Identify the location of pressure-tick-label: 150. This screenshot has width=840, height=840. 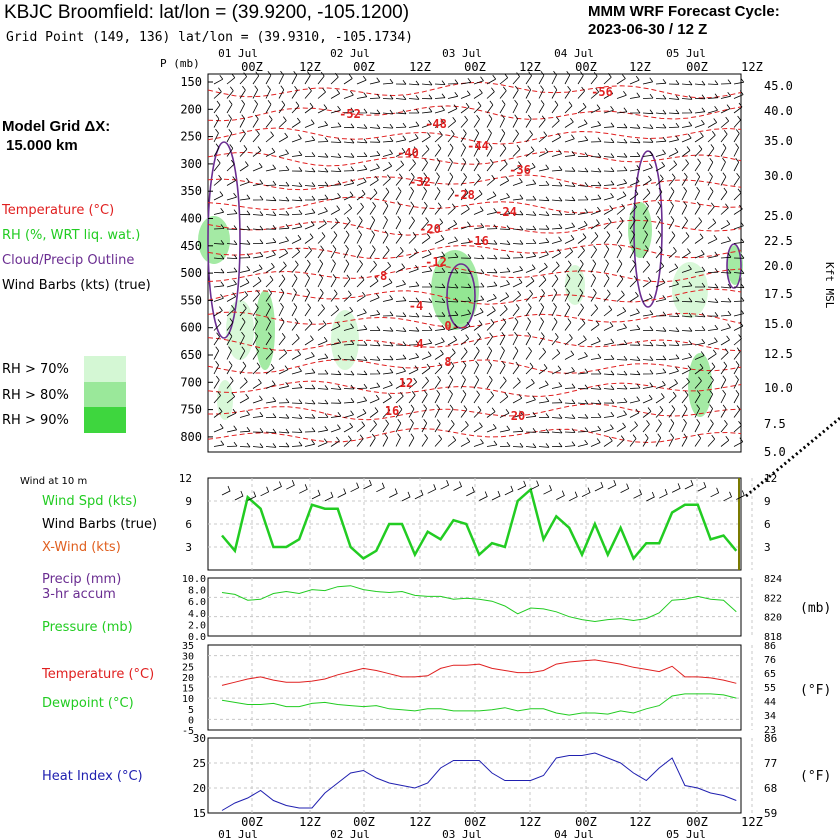
(191, 82).